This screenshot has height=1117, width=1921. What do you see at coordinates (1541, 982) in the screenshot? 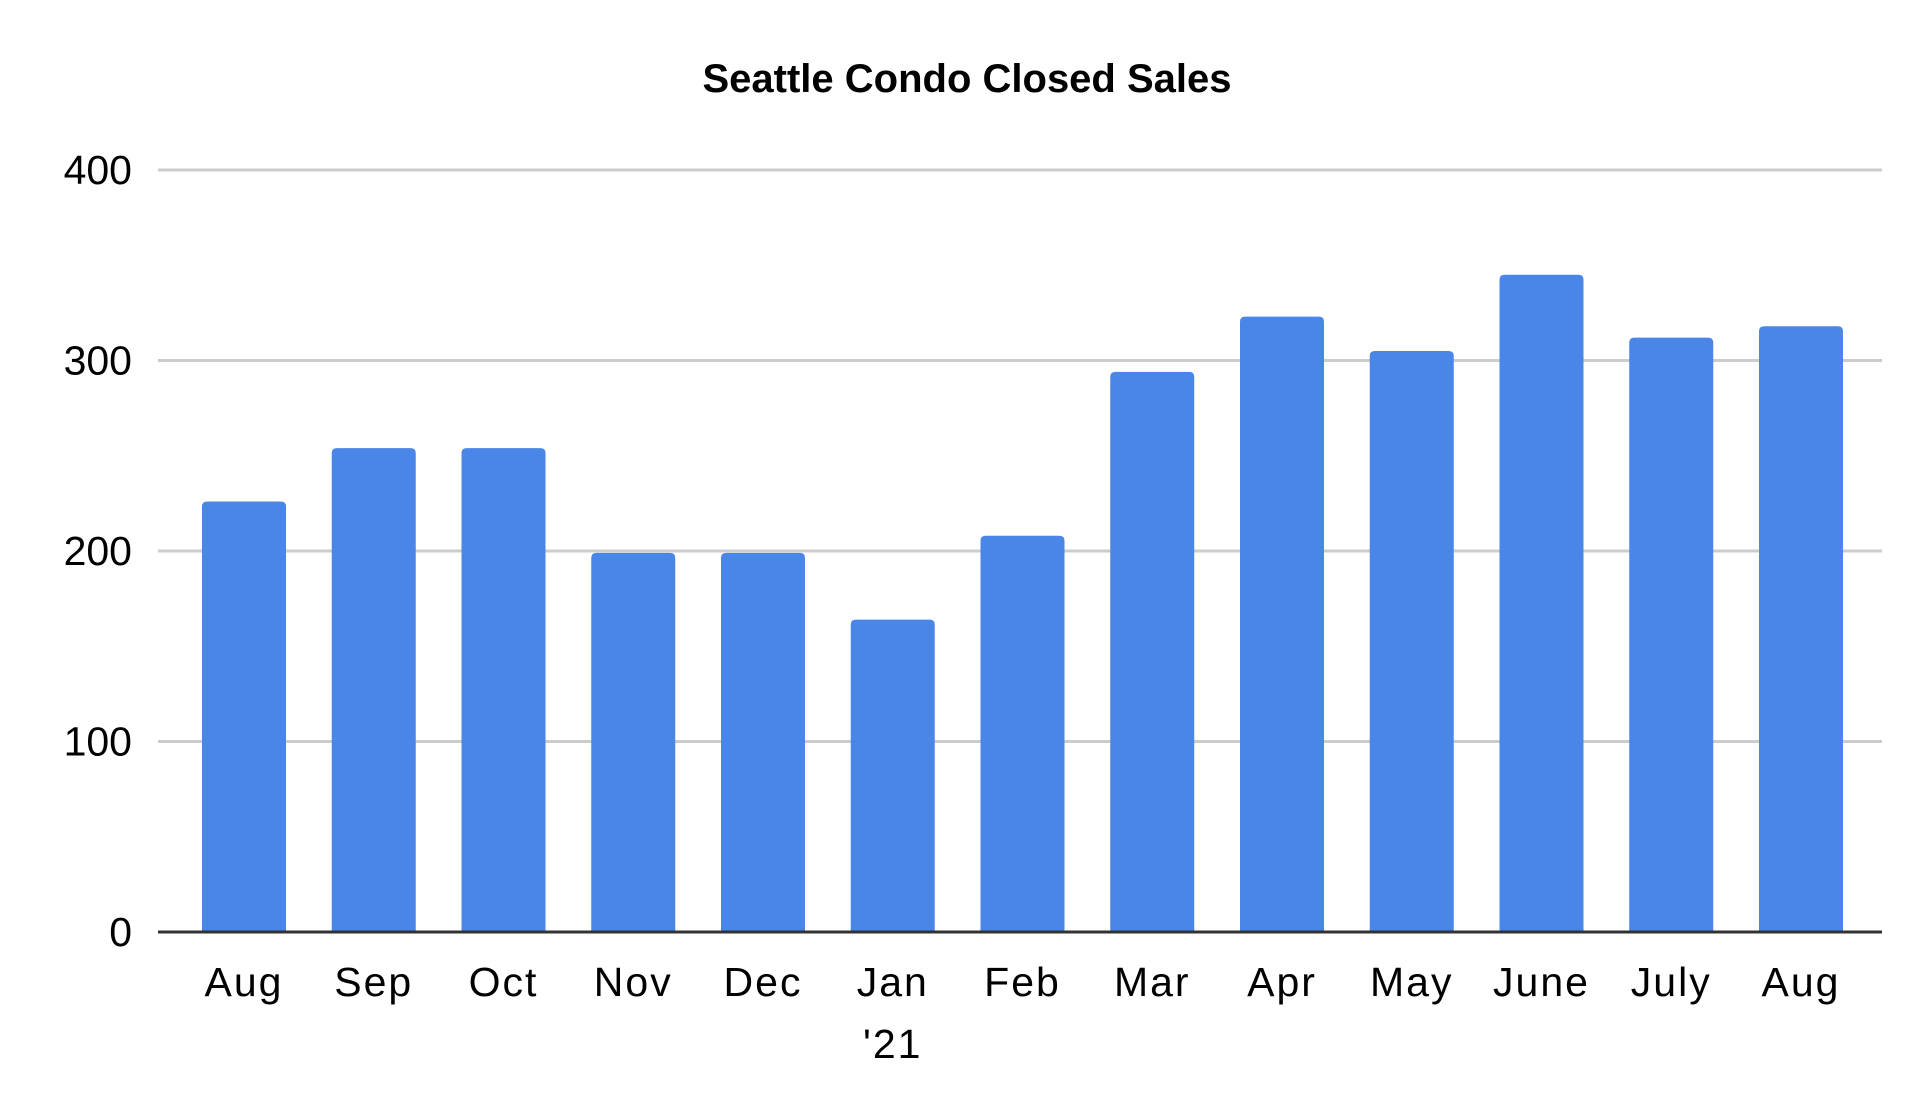
I see `x-tick-label: June` at bounding box center [1541, 982].